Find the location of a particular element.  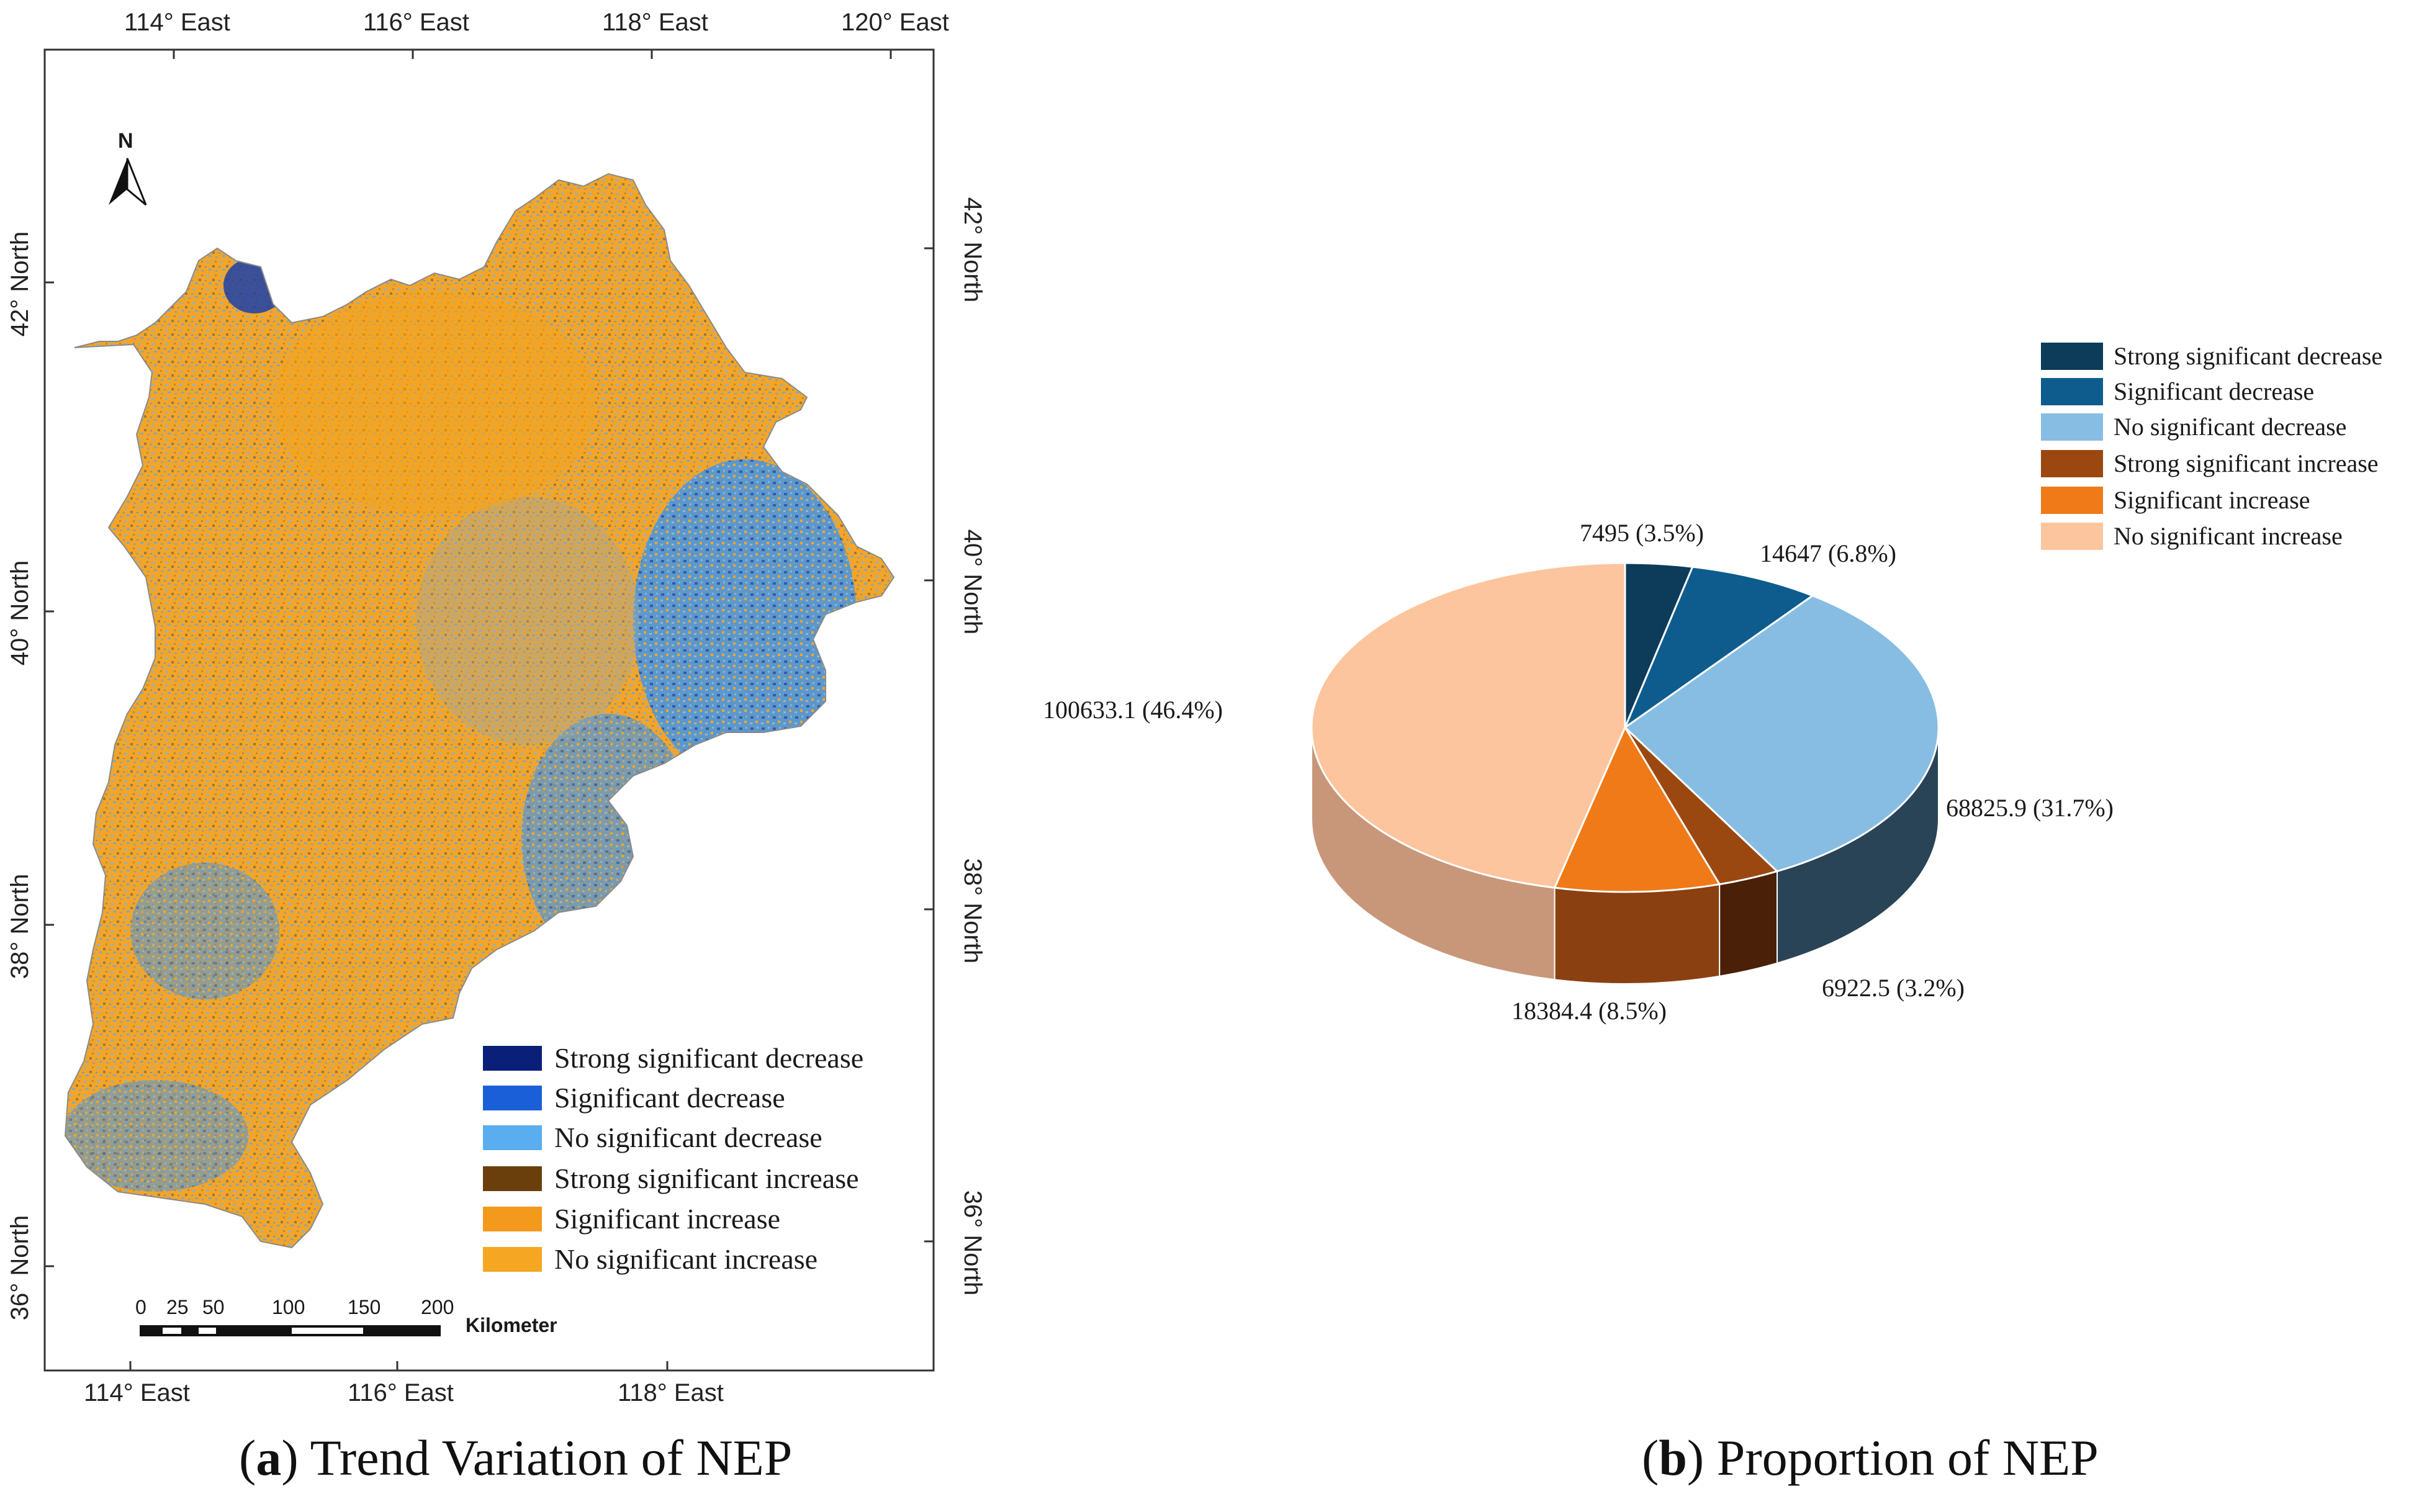

map-caption-letter: a is located at coordinates (269, 1457).